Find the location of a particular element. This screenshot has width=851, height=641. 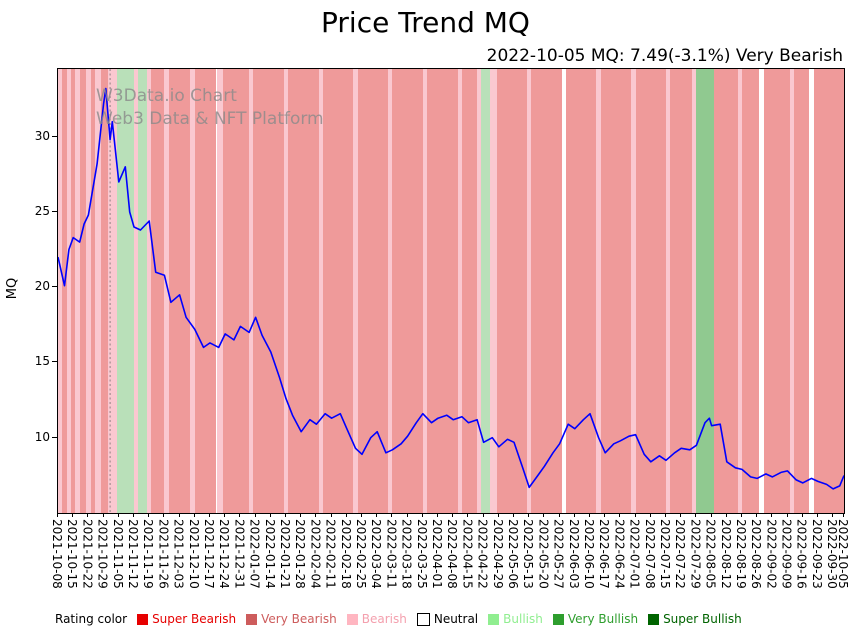

rating-band-bullish is located at coordinates (125, 291).